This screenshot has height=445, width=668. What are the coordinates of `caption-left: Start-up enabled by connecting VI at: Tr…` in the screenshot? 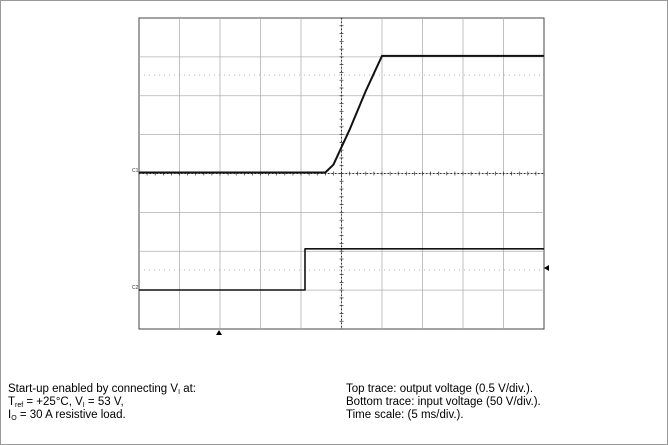 It's located at (102, 402).